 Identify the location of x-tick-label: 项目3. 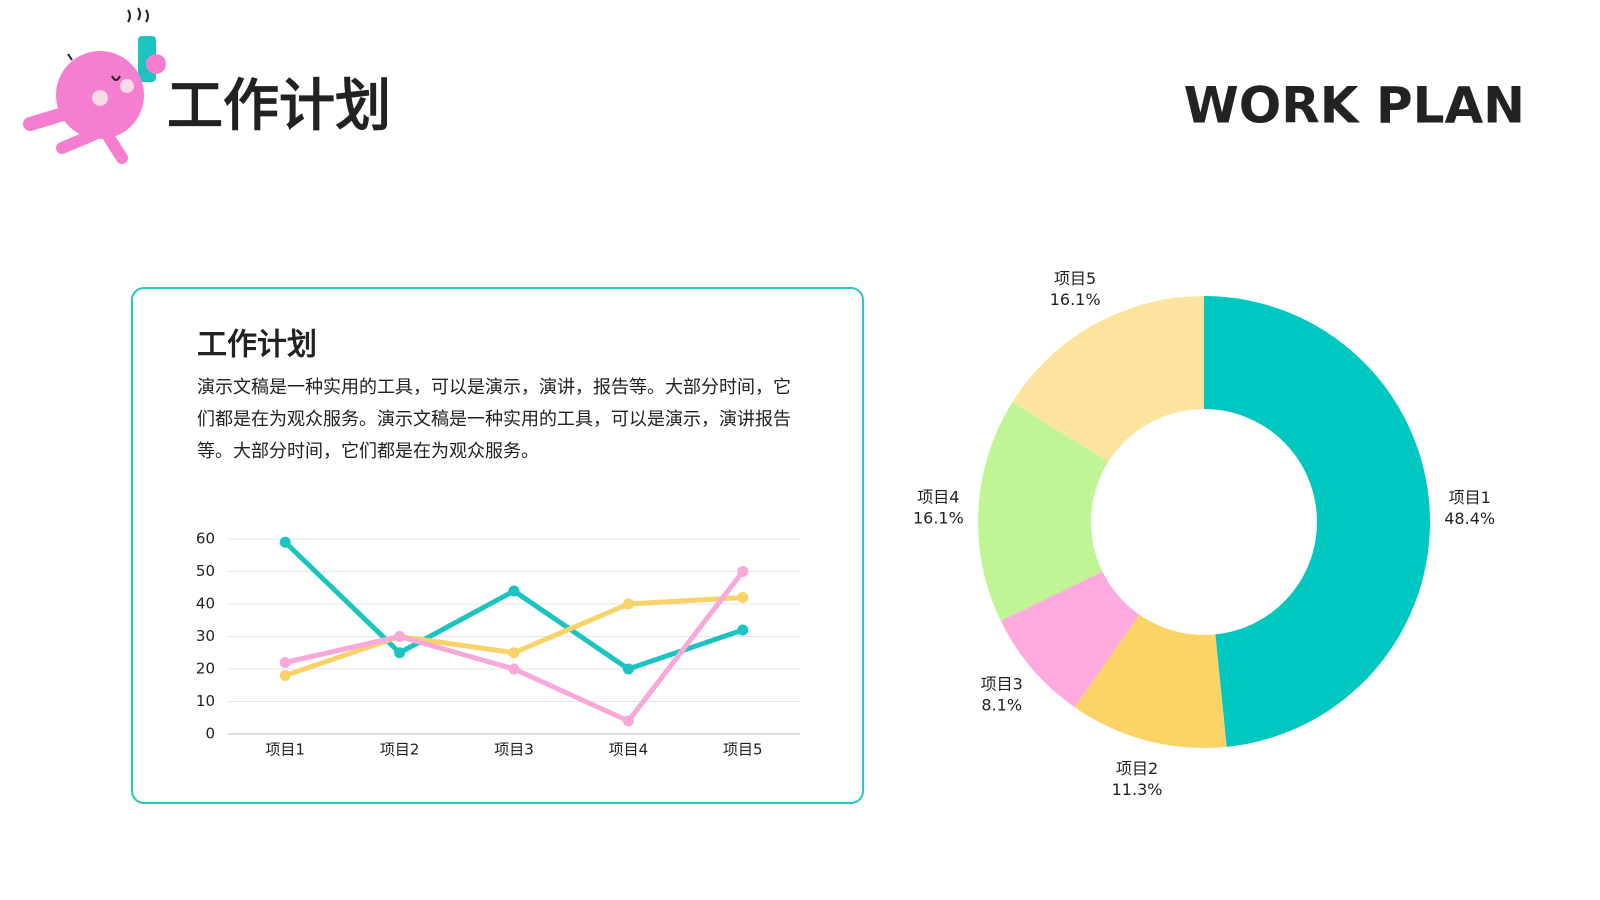
(514, 750).